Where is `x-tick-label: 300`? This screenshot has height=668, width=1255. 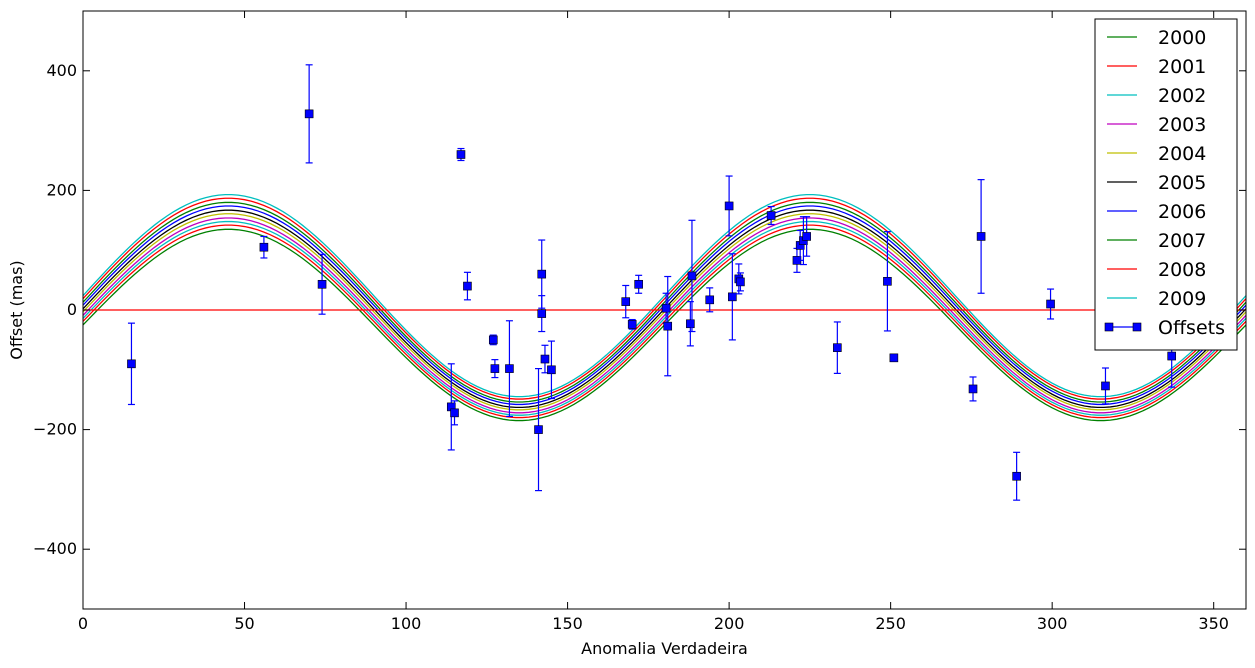
x-tick-label: 300 is located at coordinates (1052, 623).